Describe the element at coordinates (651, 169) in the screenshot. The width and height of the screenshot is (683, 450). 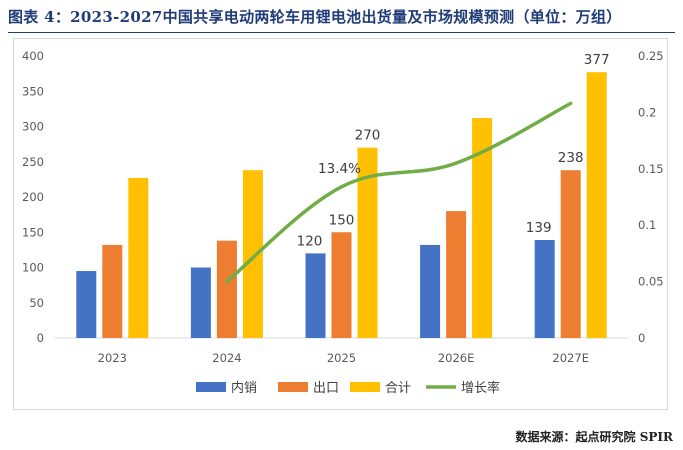
I see `y-right-tick: 0.15` at that location.